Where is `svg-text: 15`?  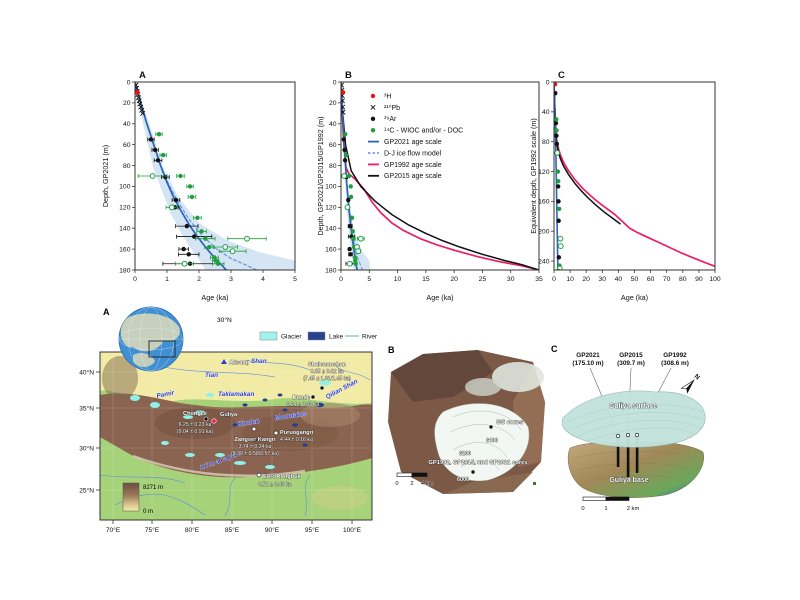
svg-text: 15 is located at coordinates (426, 279).